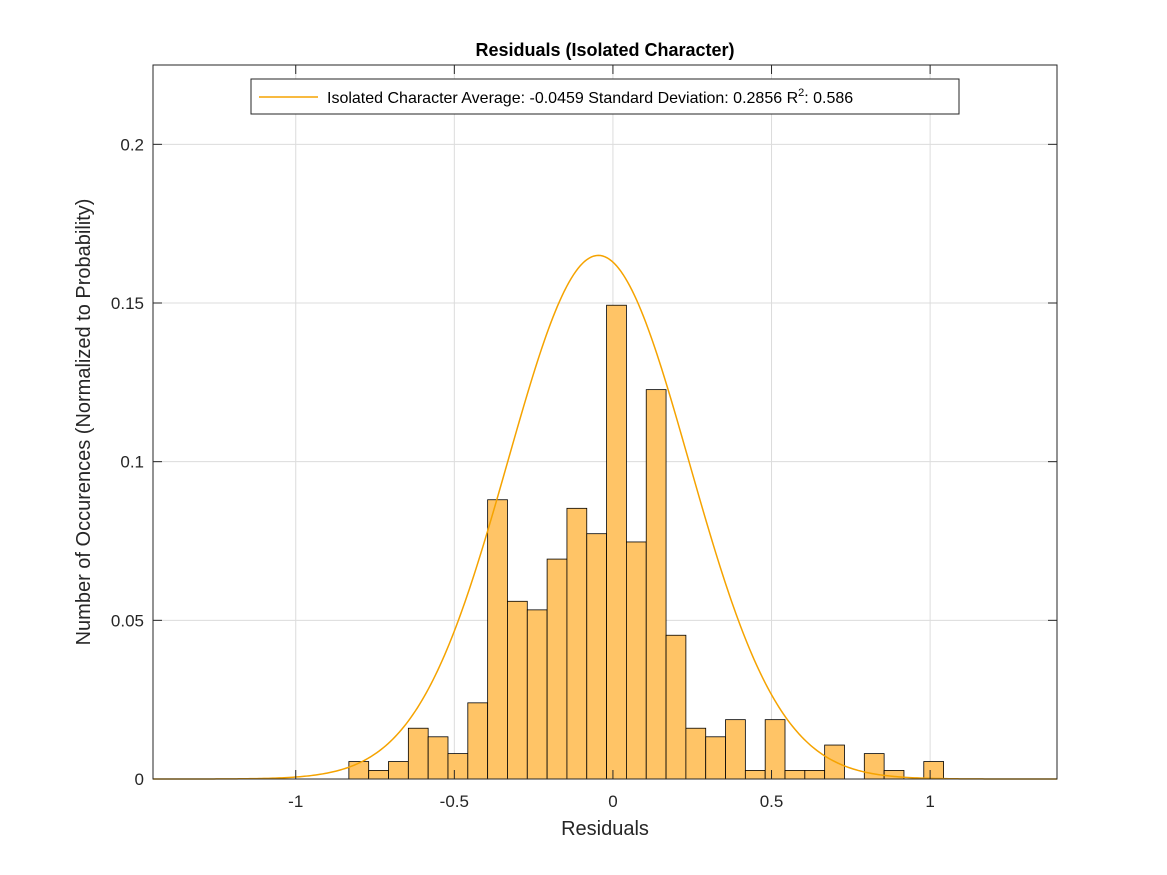 The height and width of the screenshot is (875, 1167). Describe the element at coordinates (612, 801) in the screenshot. I see `x-tick-label: 0` at that location.